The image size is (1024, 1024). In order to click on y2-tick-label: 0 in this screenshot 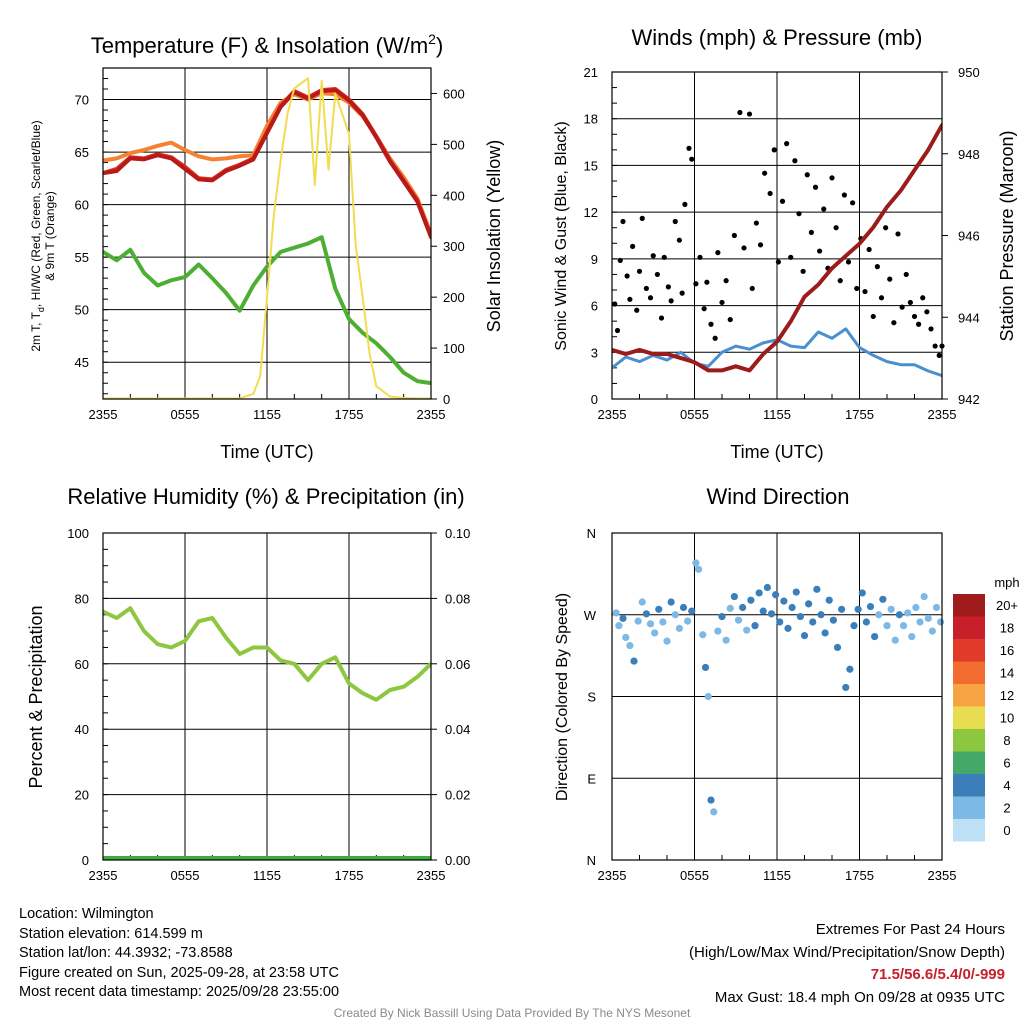, I will do `click(446, 399)`.